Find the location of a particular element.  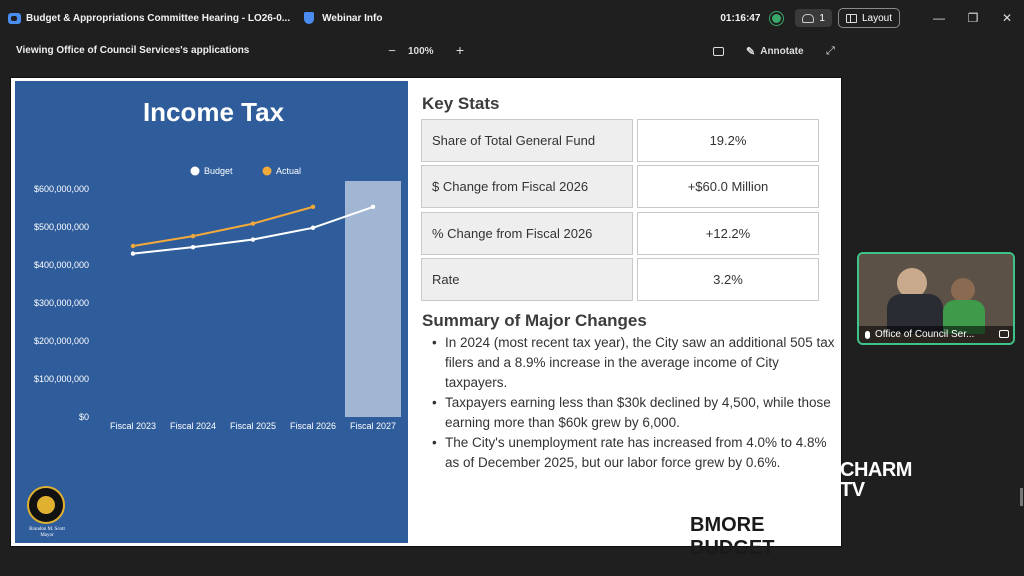

layout-label: Layout is located at coordinates (876, 18).